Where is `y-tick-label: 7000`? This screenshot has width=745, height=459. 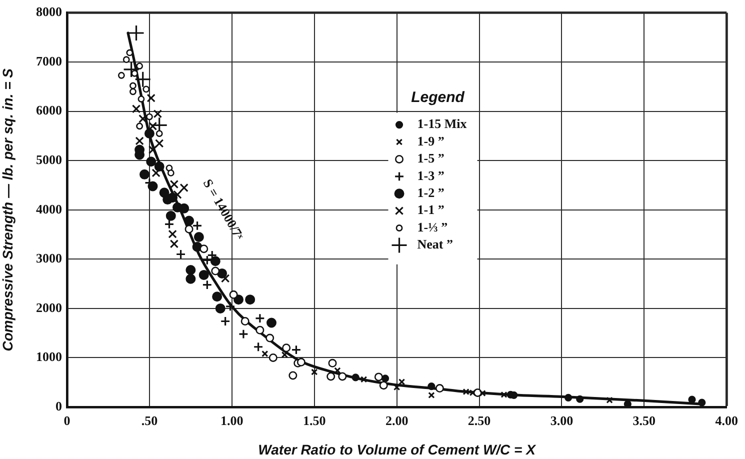 y-tick-label: 7000 is located at coordinates (49, 60).